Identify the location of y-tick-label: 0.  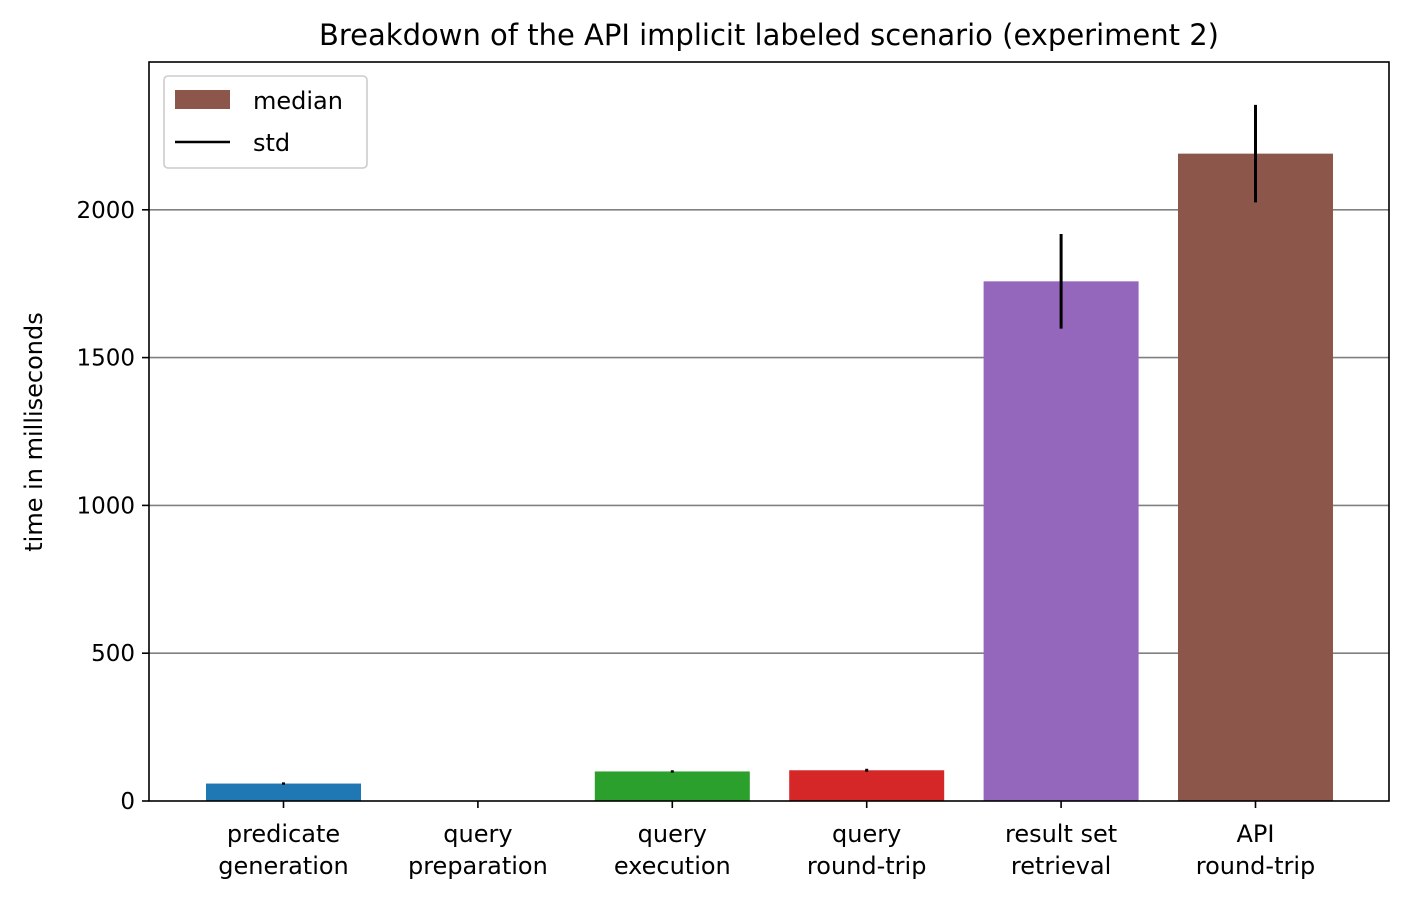
(127, 802).